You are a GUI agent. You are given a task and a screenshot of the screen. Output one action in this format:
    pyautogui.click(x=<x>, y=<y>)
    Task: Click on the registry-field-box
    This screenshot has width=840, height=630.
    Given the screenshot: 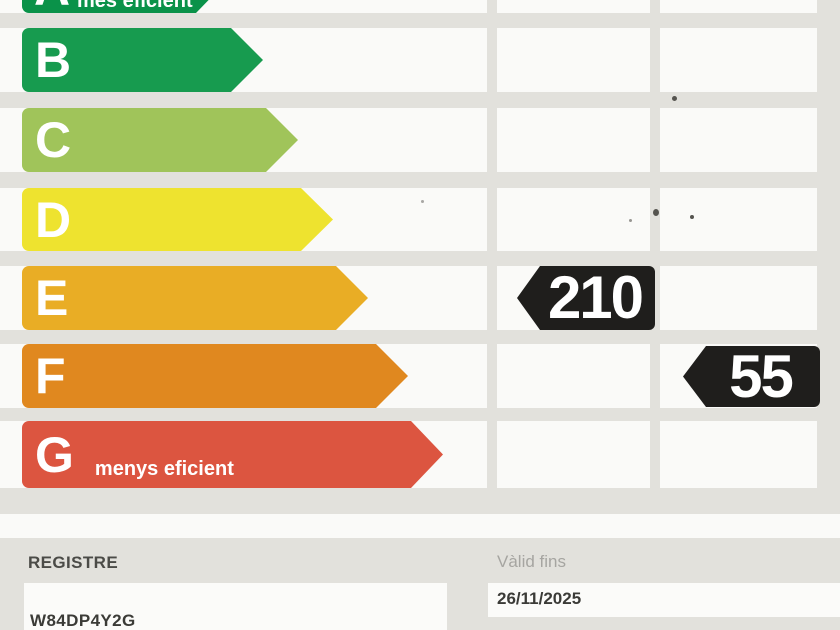 What is the action you would take?
    pyautogui.click(x=235, y=606)
    